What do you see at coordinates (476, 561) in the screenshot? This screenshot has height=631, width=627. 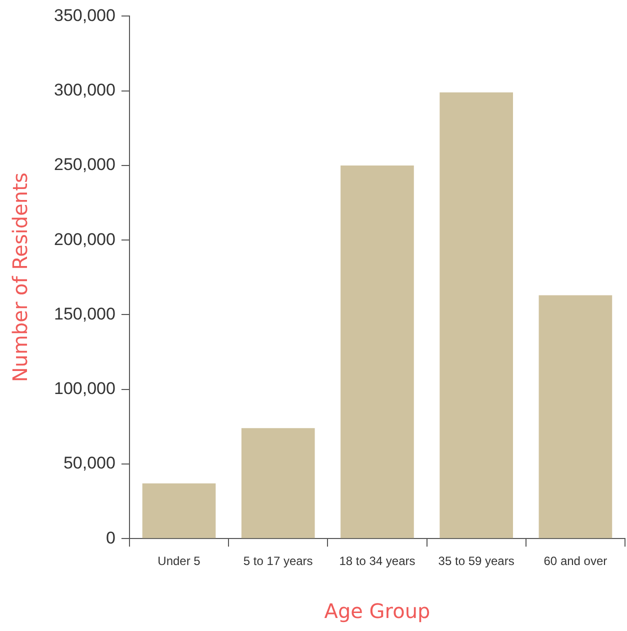 I see `x-tick-label: 35 to 59 years` at bounding box center [476, 561].